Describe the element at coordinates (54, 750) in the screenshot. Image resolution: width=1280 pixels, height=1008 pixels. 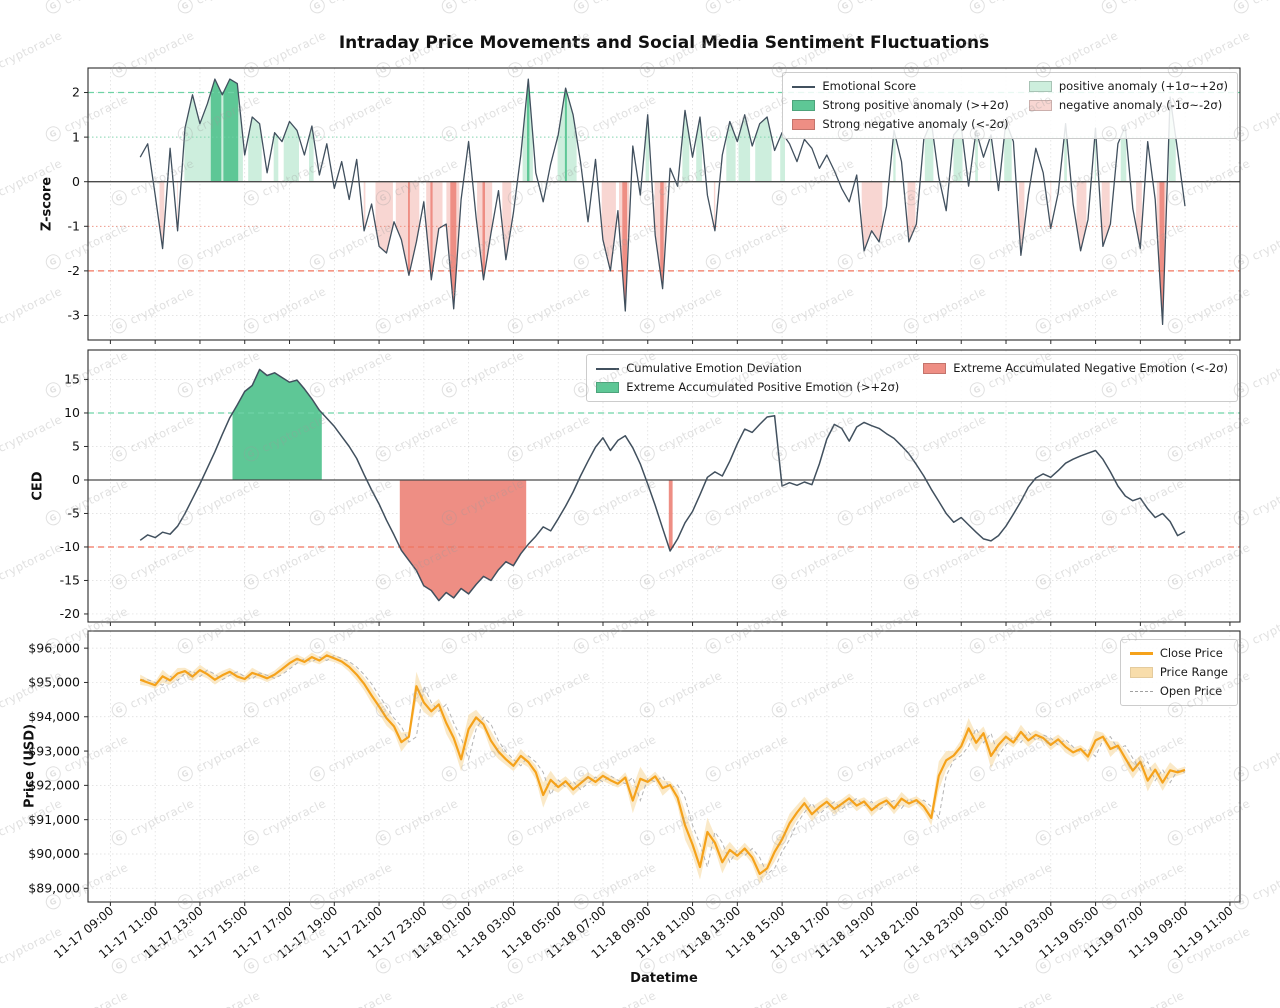
I see `y-tick-label: $93,000` at that location.